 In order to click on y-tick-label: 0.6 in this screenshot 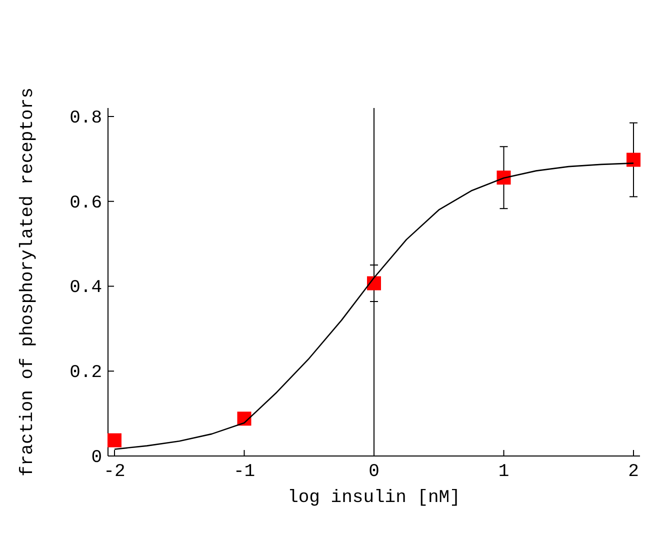, I will do `click(86, 203)`.